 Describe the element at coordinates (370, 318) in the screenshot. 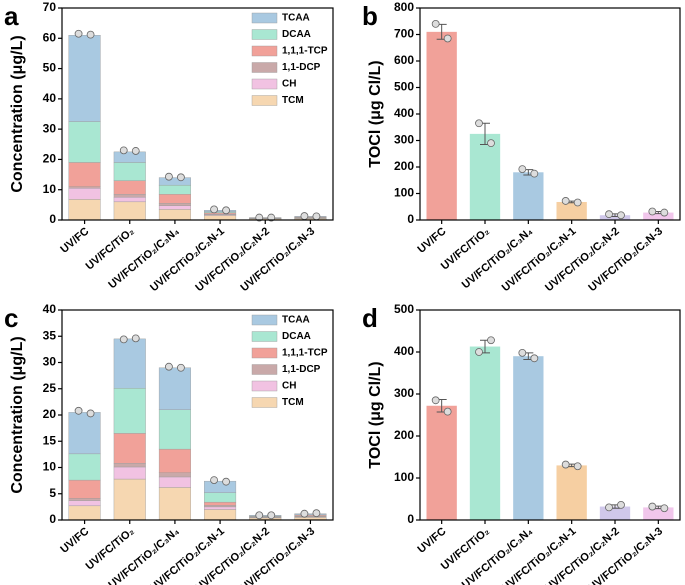

I see `panel-label: d` at that location.